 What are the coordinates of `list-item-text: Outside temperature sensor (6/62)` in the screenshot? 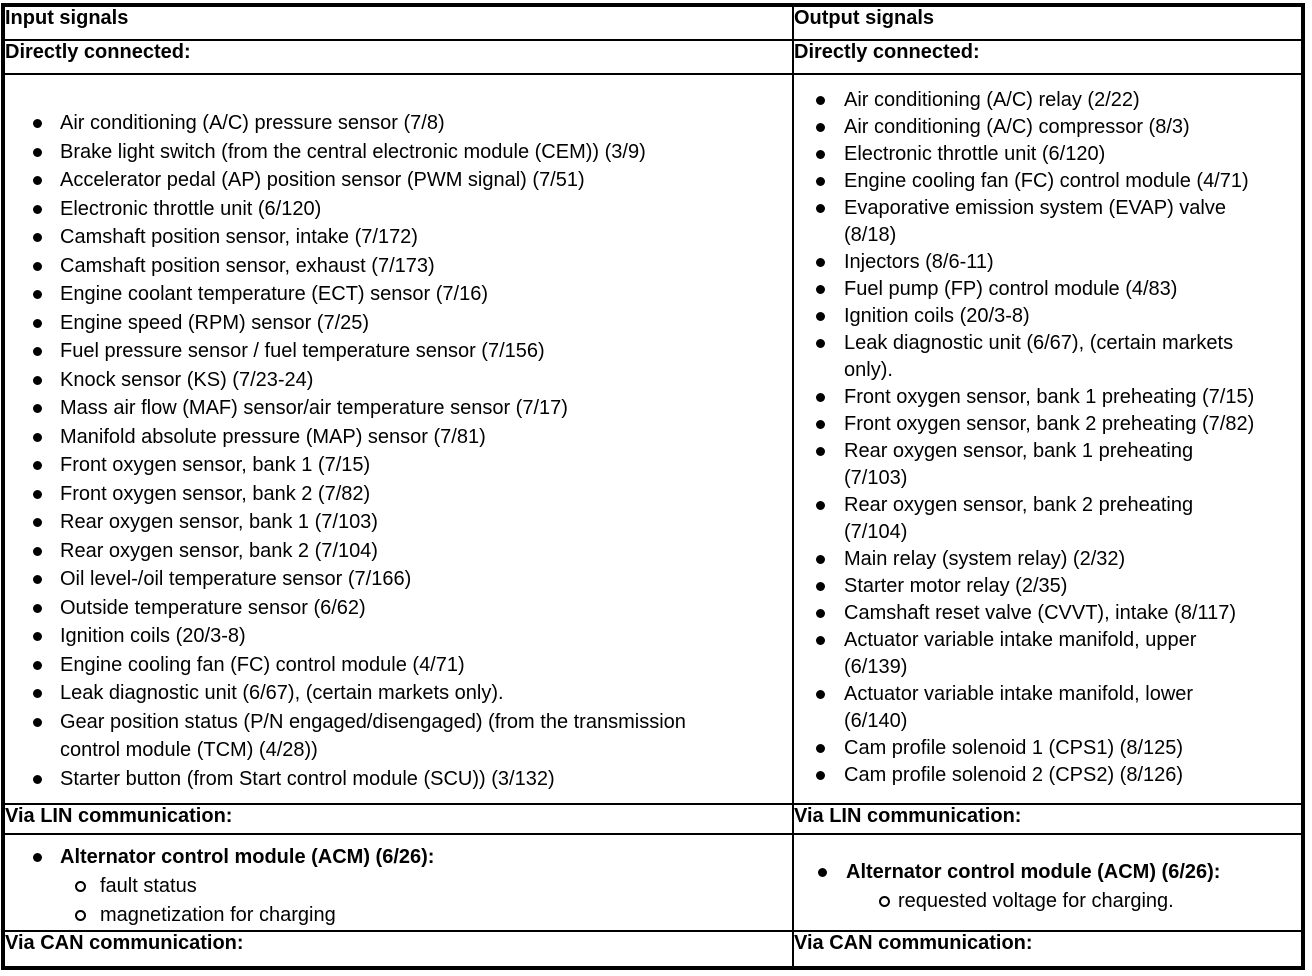 It's located at (213, 607).